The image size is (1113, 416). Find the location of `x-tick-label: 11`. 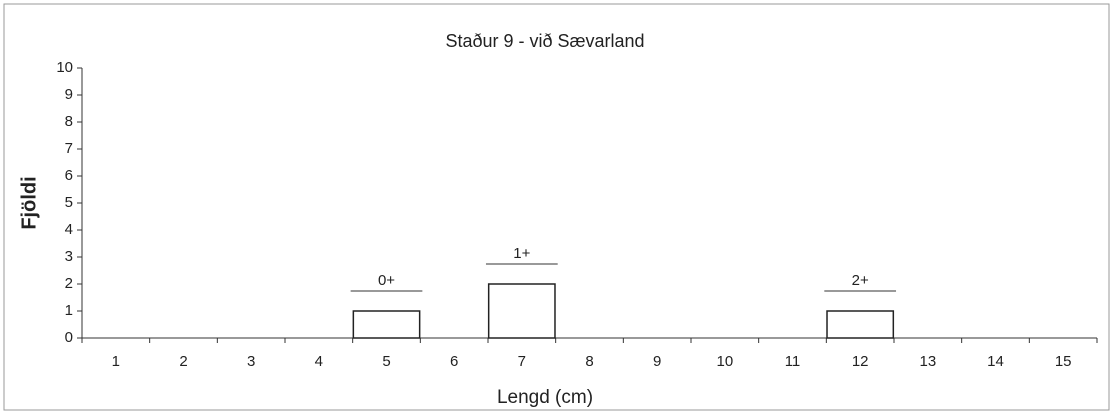

x-tick-label: 11 is located at coordinates (793, 361).